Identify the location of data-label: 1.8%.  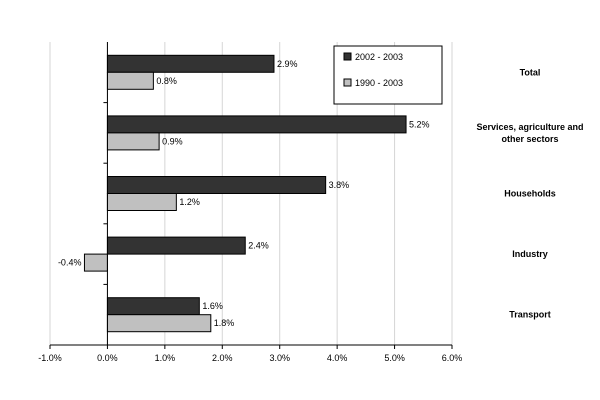
(224, 323).